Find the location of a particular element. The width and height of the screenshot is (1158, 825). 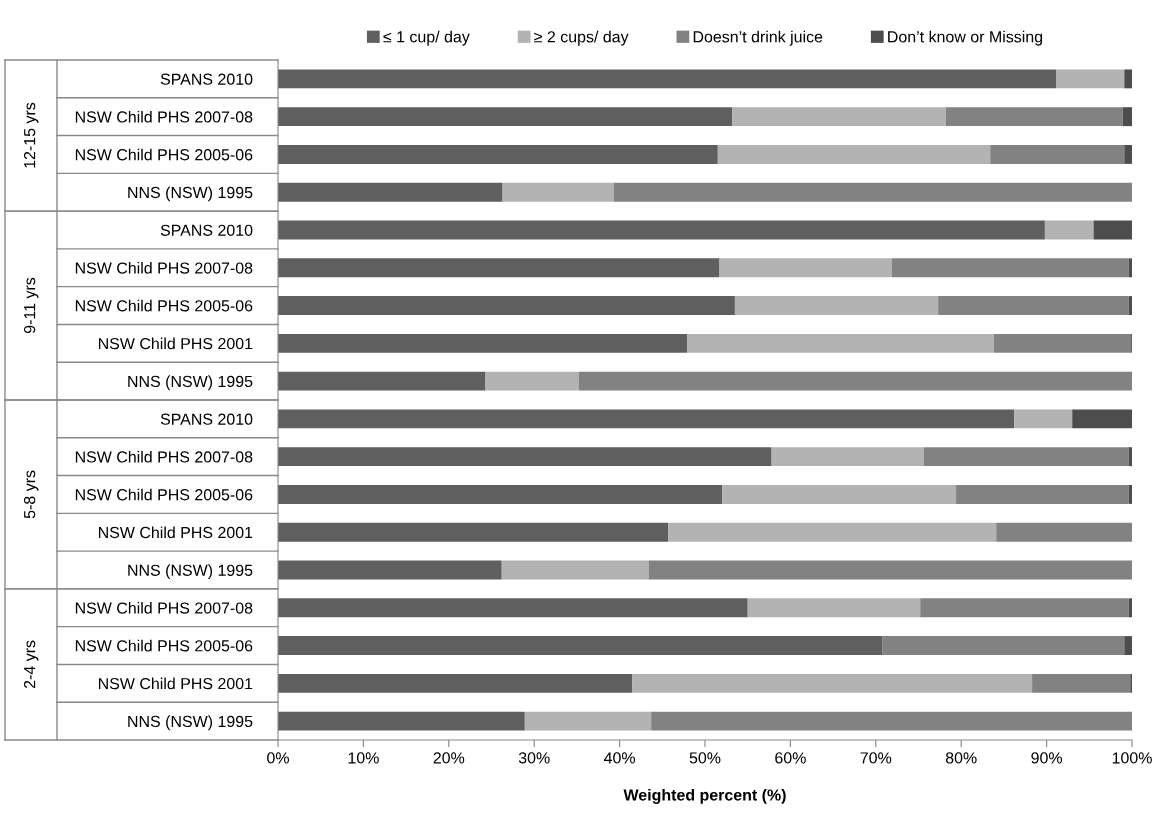

x-tick-label: 30% is located at coordinates (534, 758).